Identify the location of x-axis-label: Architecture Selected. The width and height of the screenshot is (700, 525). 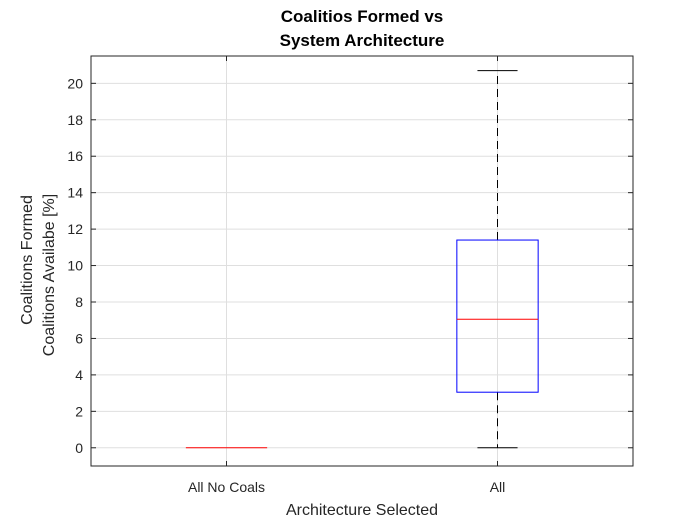
(362, 510).